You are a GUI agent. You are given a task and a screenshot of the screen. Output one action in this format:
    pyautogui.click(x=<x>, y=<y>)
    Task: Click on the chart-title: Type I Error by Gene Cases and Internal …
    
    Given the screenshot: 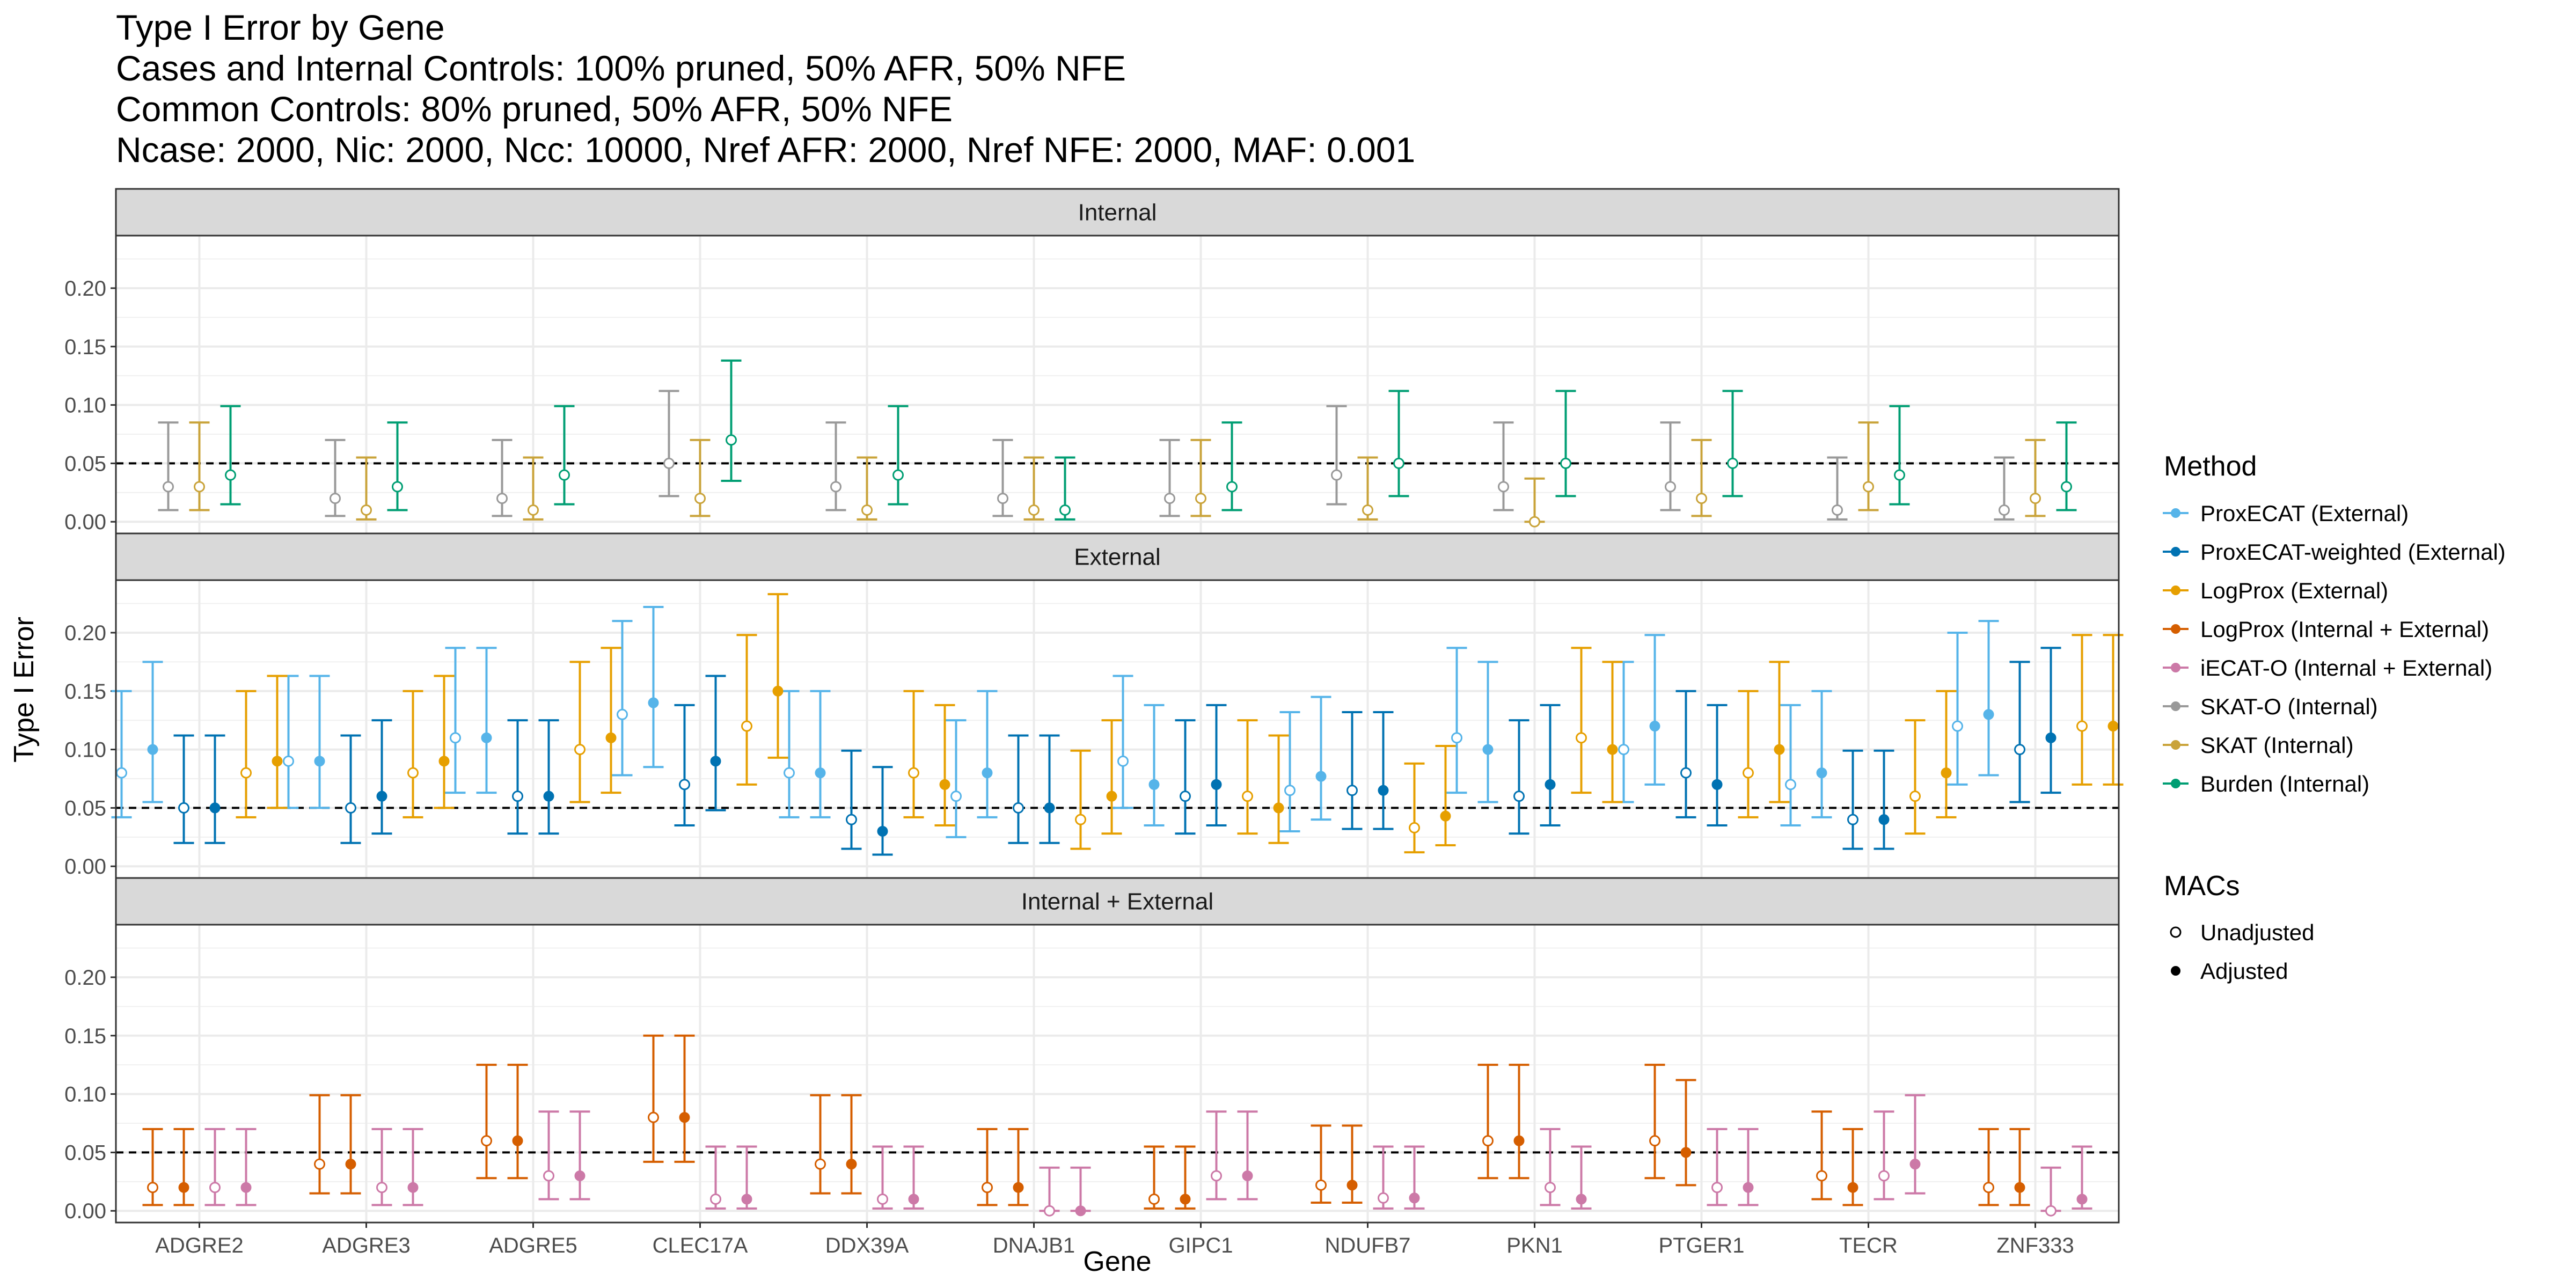 What is the action you would take?
    pyautogui.click(x=765, y=89)
    